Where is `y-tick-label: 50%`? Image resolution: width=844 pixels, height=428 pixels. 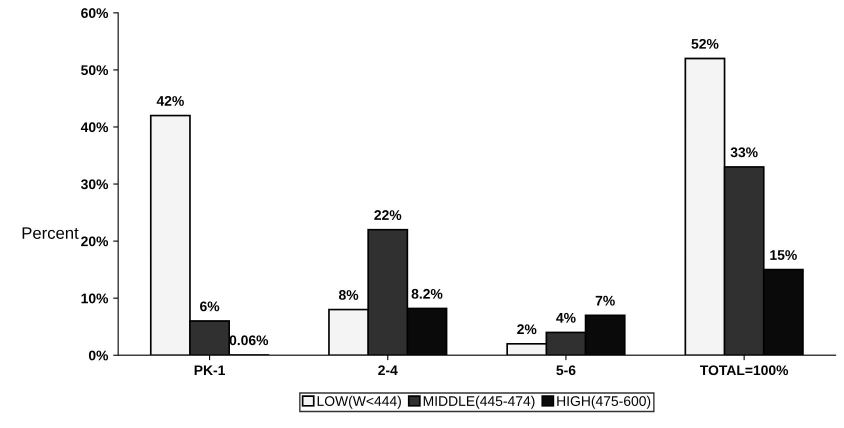 y-tick-label: 50% is located at coordinates (94, 70).